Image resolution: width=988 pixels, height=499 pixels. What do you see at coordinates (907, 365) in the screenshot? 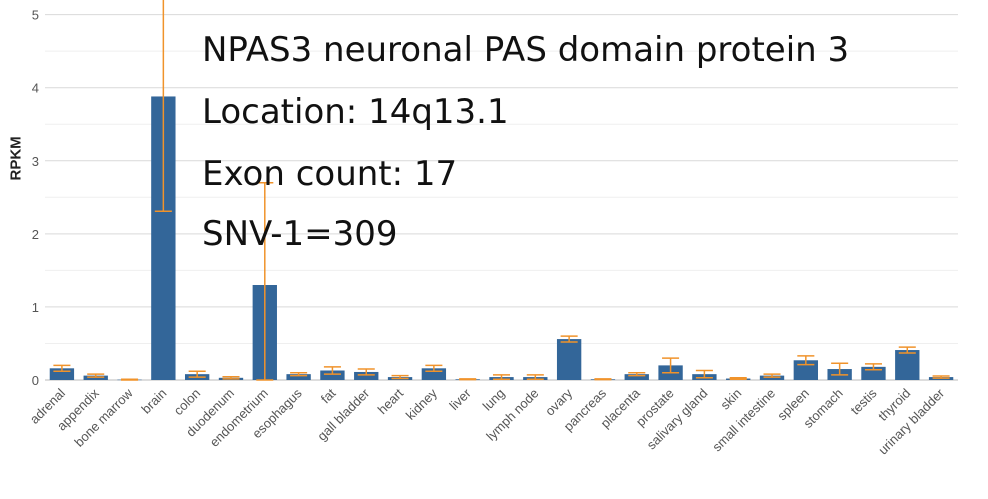
I see `bar-thyroid` at bounding box center [907, 365].